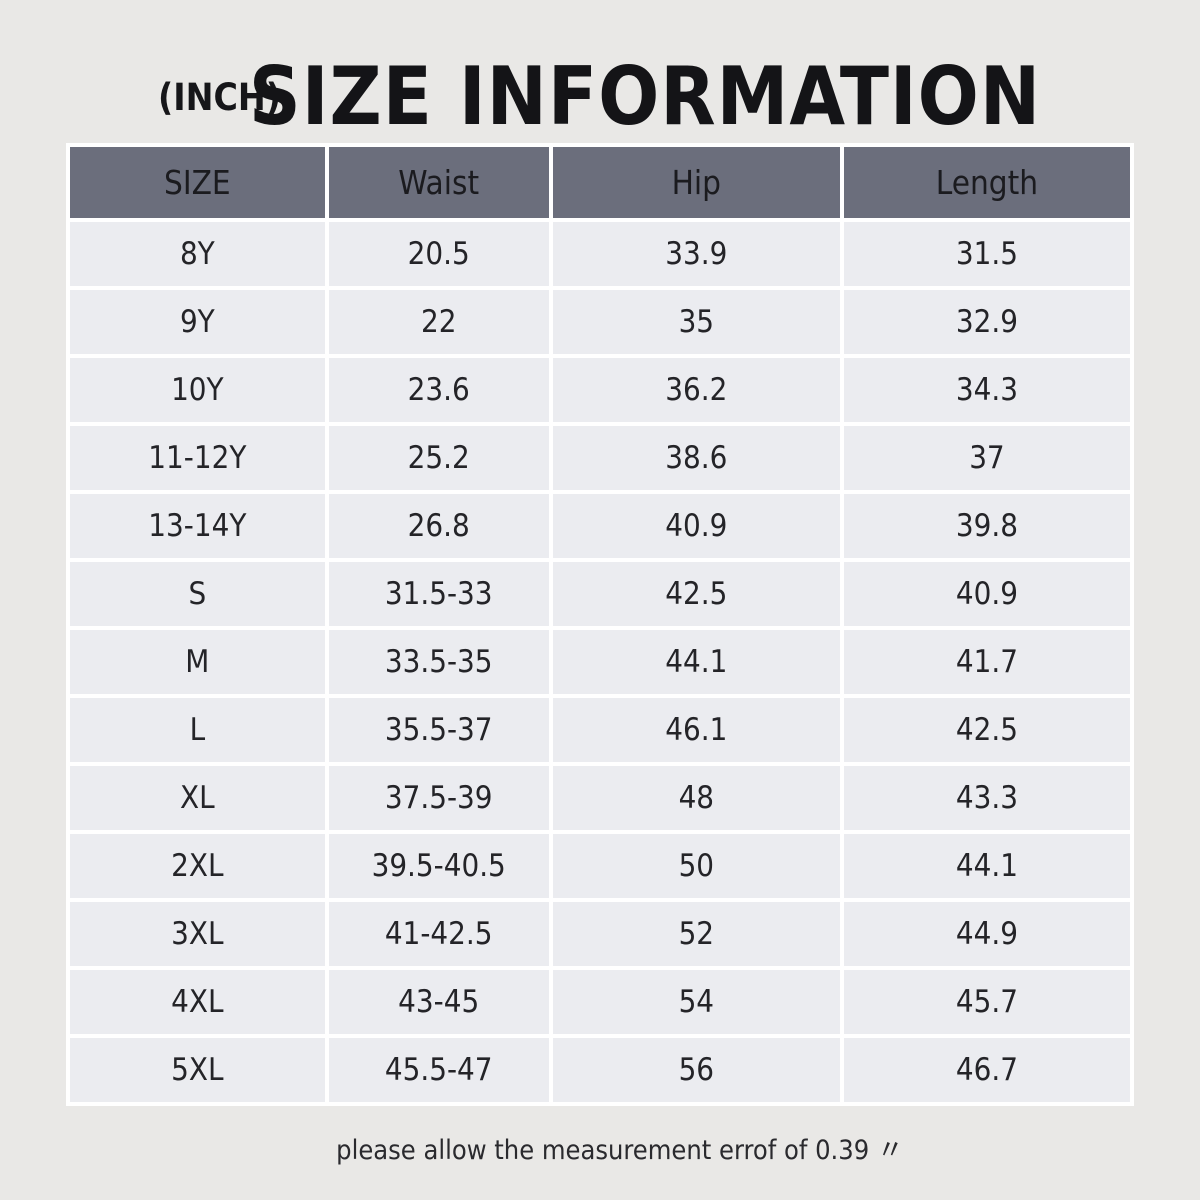 This screenshot has width=1200, height=1200. What do you see at coordinates (696, 662) in the screenshot?
I see `cell-hip: 44.1` at bounding box center [696, 662].